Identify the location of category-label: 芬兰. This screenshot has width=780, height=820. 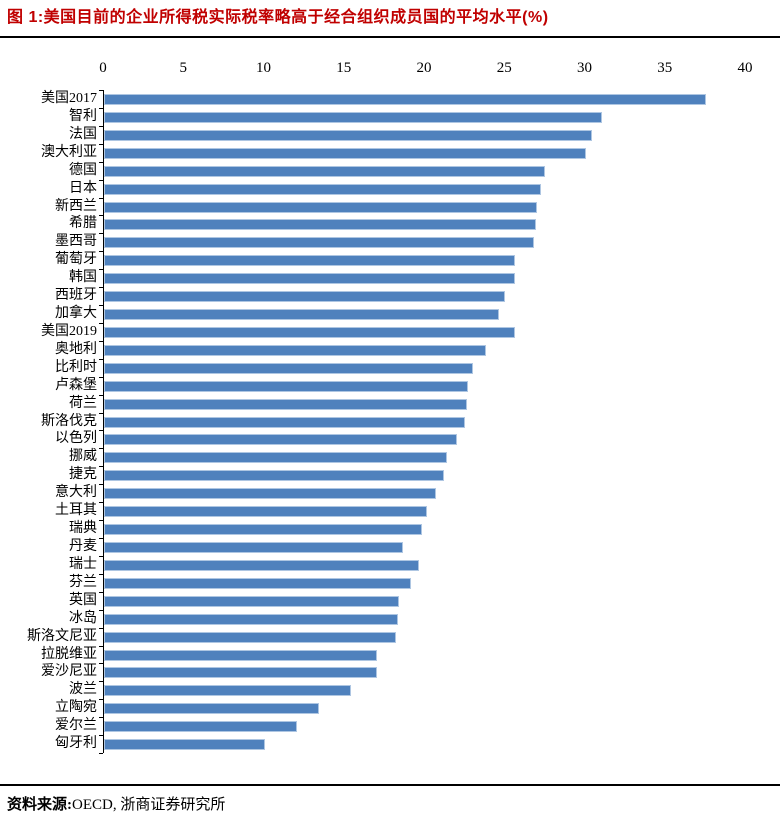
(83, 582).